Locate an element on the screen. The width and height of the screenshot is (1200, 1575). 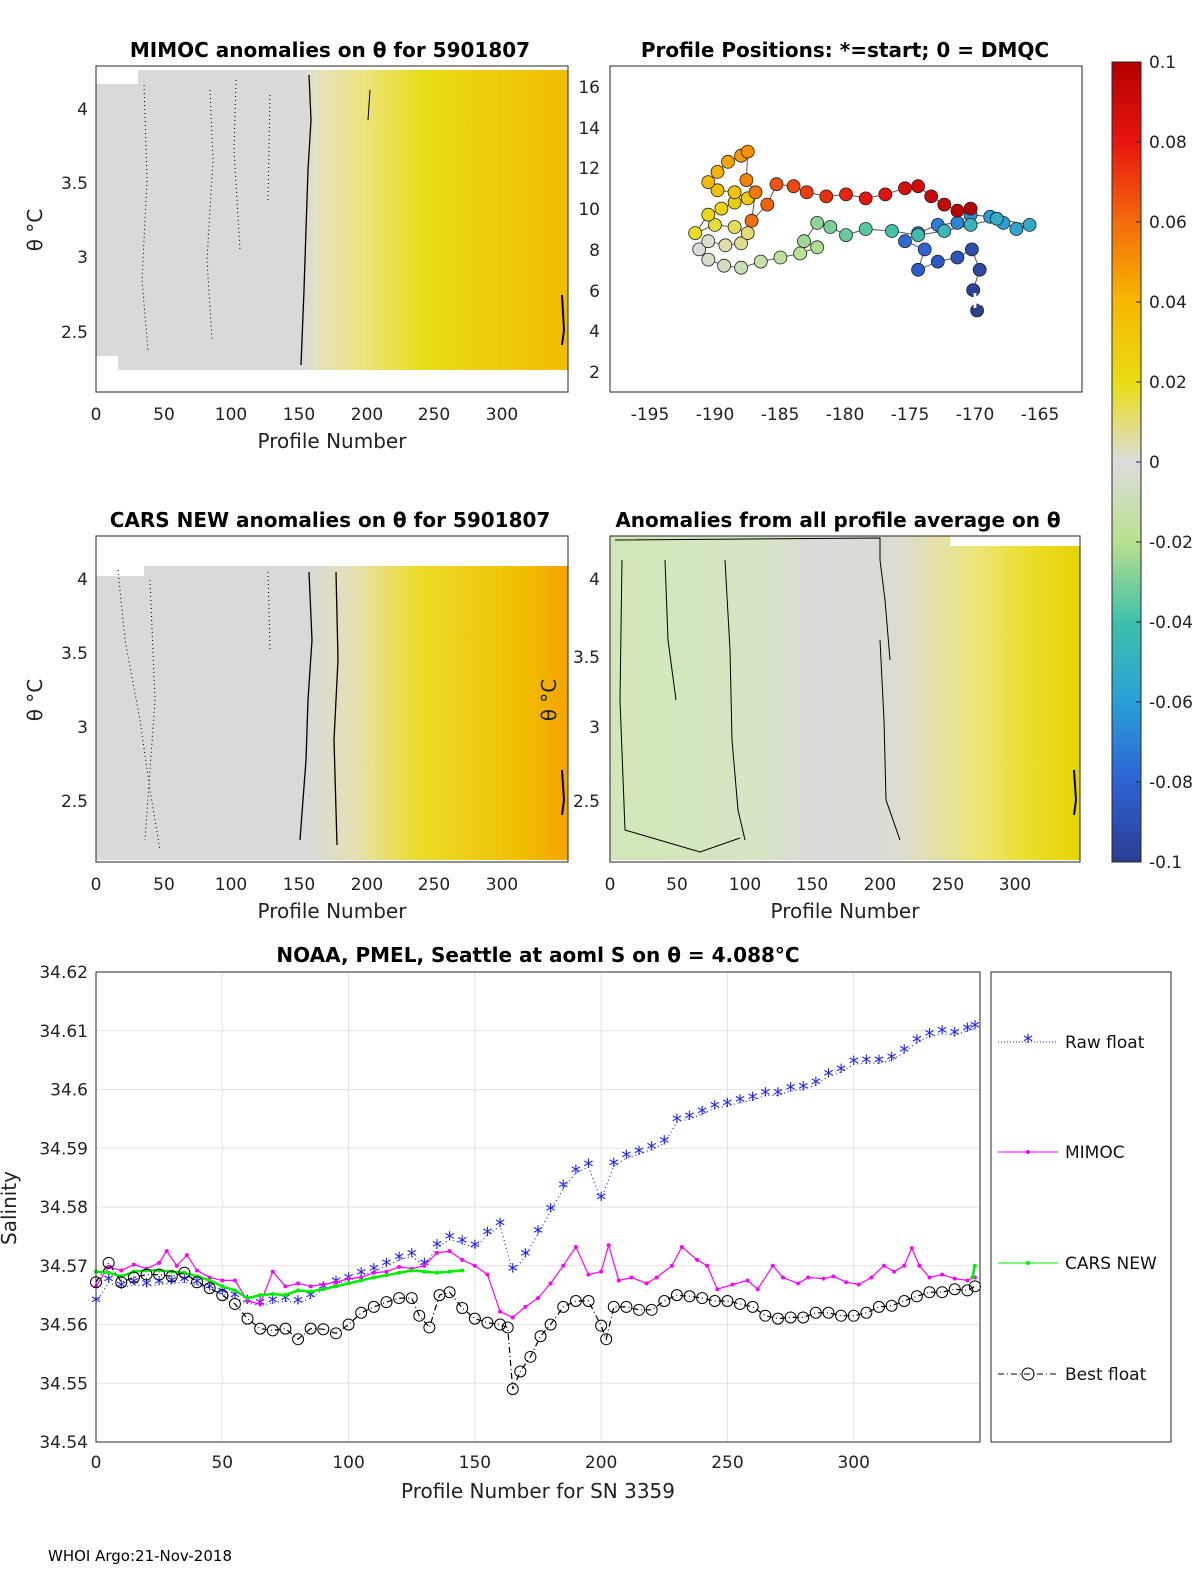
allavg-xtick-label: 200 is located at coordinates (880, 885).